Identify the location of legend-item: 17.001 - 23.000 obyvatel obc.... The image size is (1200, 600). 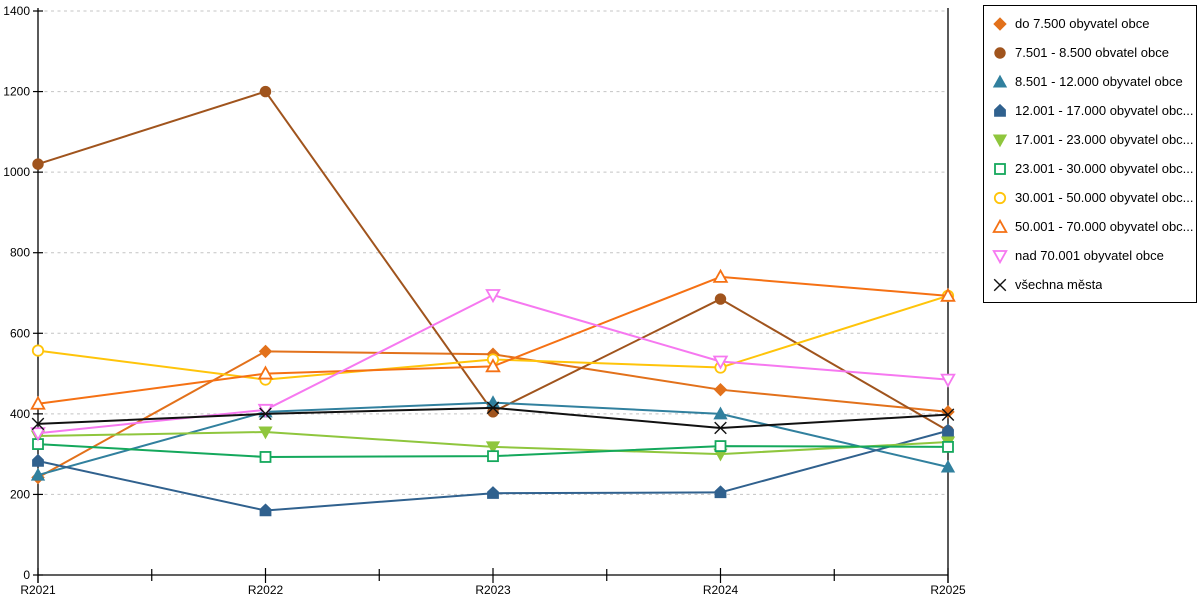
(1090, 139).